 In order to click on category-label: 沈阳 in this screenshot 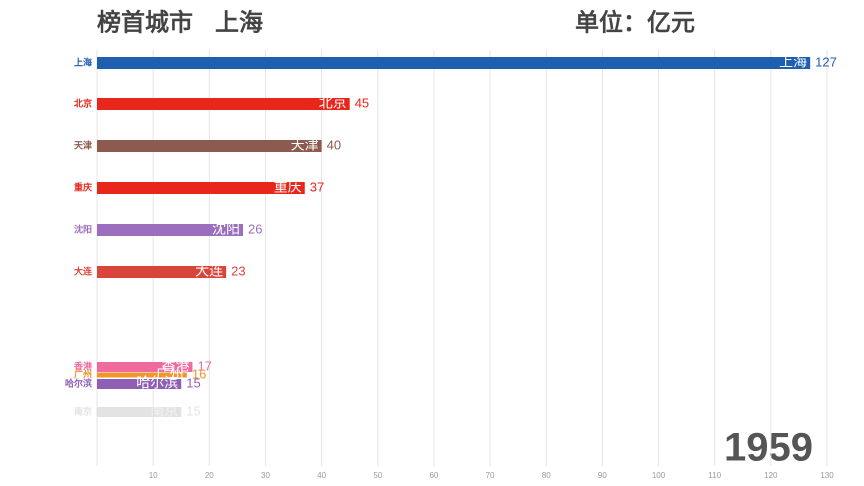, I will do `click(83, 228)`.